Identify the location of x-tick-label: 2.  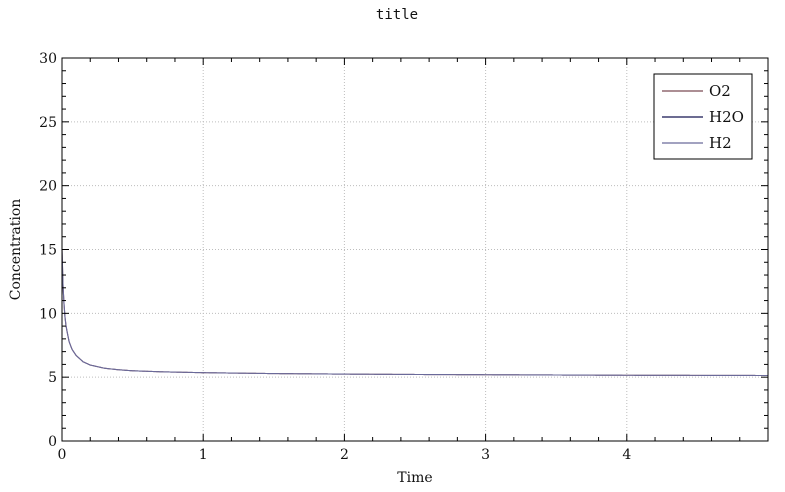
(344, 455).